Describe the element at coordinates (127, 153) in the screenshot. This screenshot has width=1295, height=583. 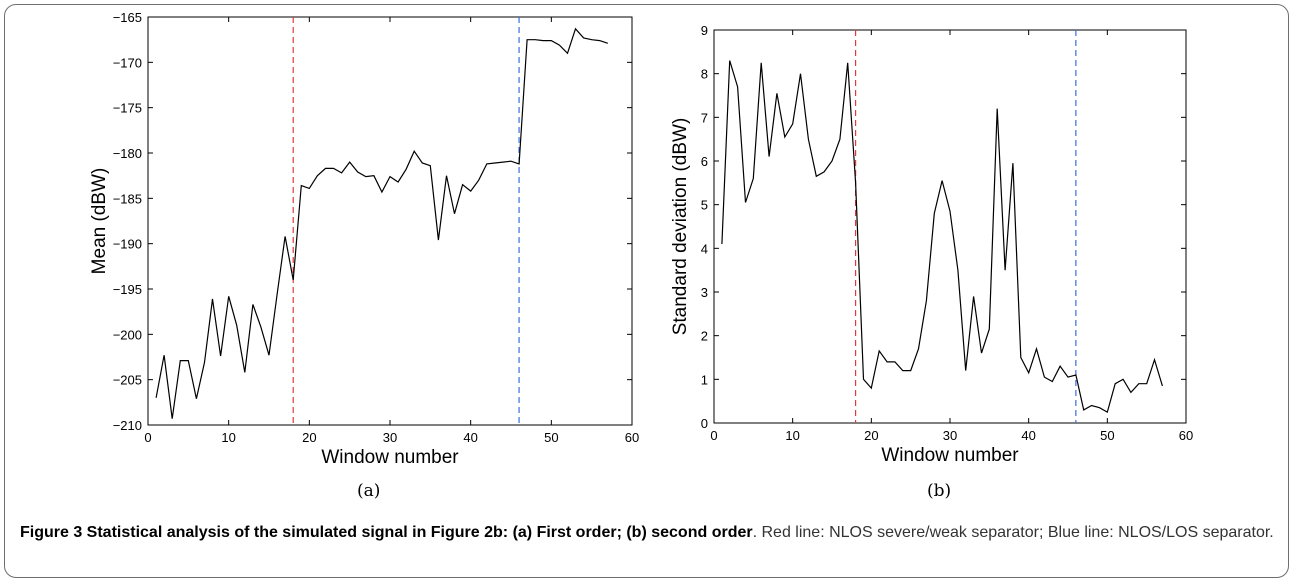
I see `chart0-y-tick-label: −180` at that location.